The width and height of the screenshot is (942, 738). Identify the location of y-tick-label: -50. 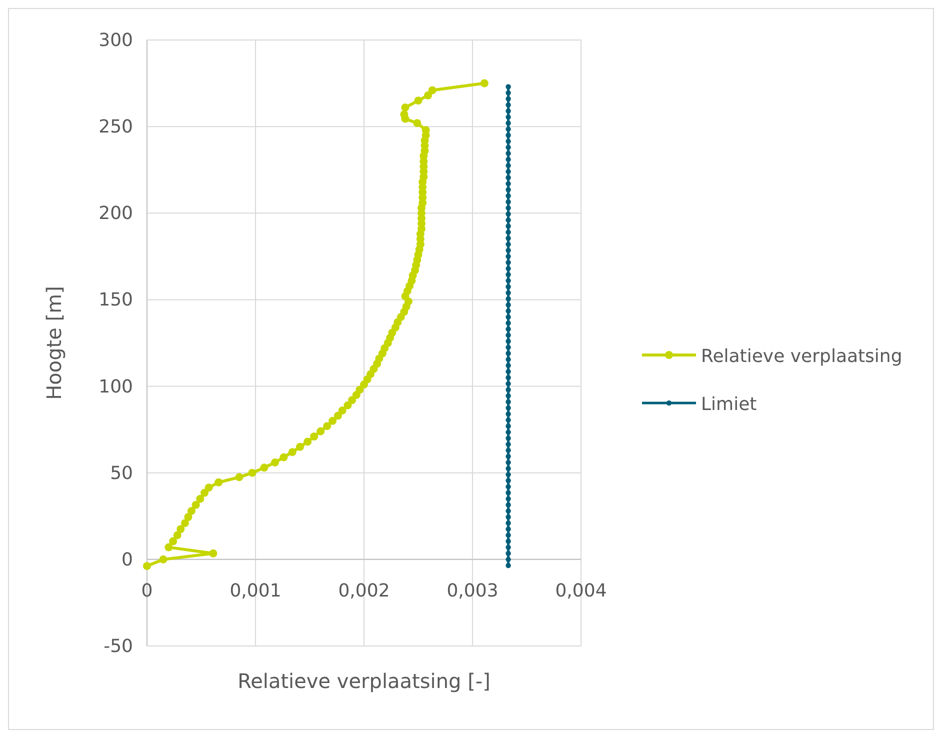
(118, 646).